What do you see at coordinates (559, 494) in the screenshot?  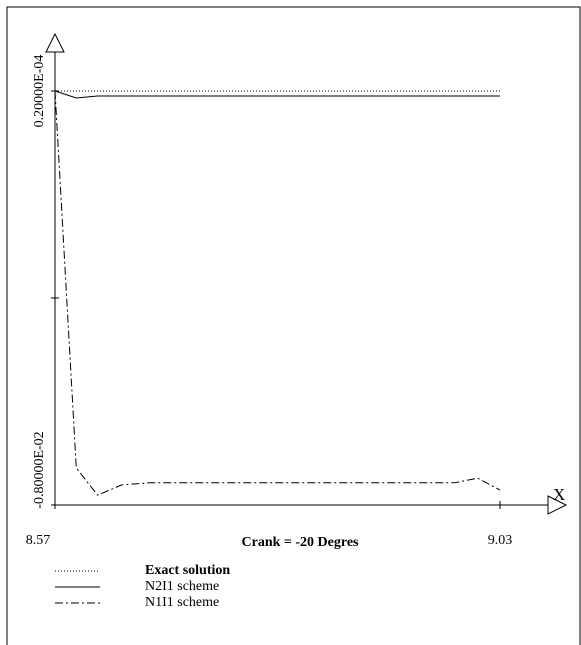 I see `x-axis-name: X` at bounding box center [559, 494].